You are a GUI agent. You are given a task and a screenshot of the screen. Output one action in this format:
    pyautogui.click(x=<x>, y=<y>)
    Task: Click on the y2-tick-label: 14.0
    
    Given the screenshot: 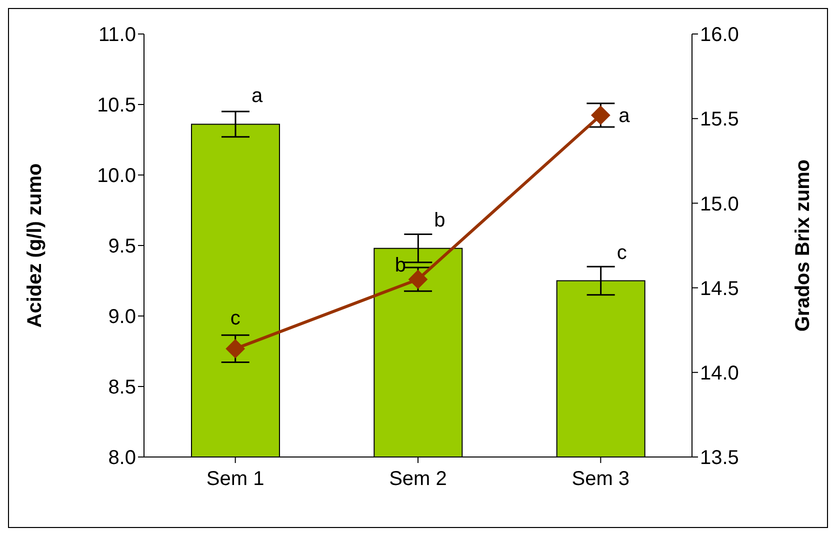 What is the action you would take?
    pyautogui.click(x=719, y=373)
    